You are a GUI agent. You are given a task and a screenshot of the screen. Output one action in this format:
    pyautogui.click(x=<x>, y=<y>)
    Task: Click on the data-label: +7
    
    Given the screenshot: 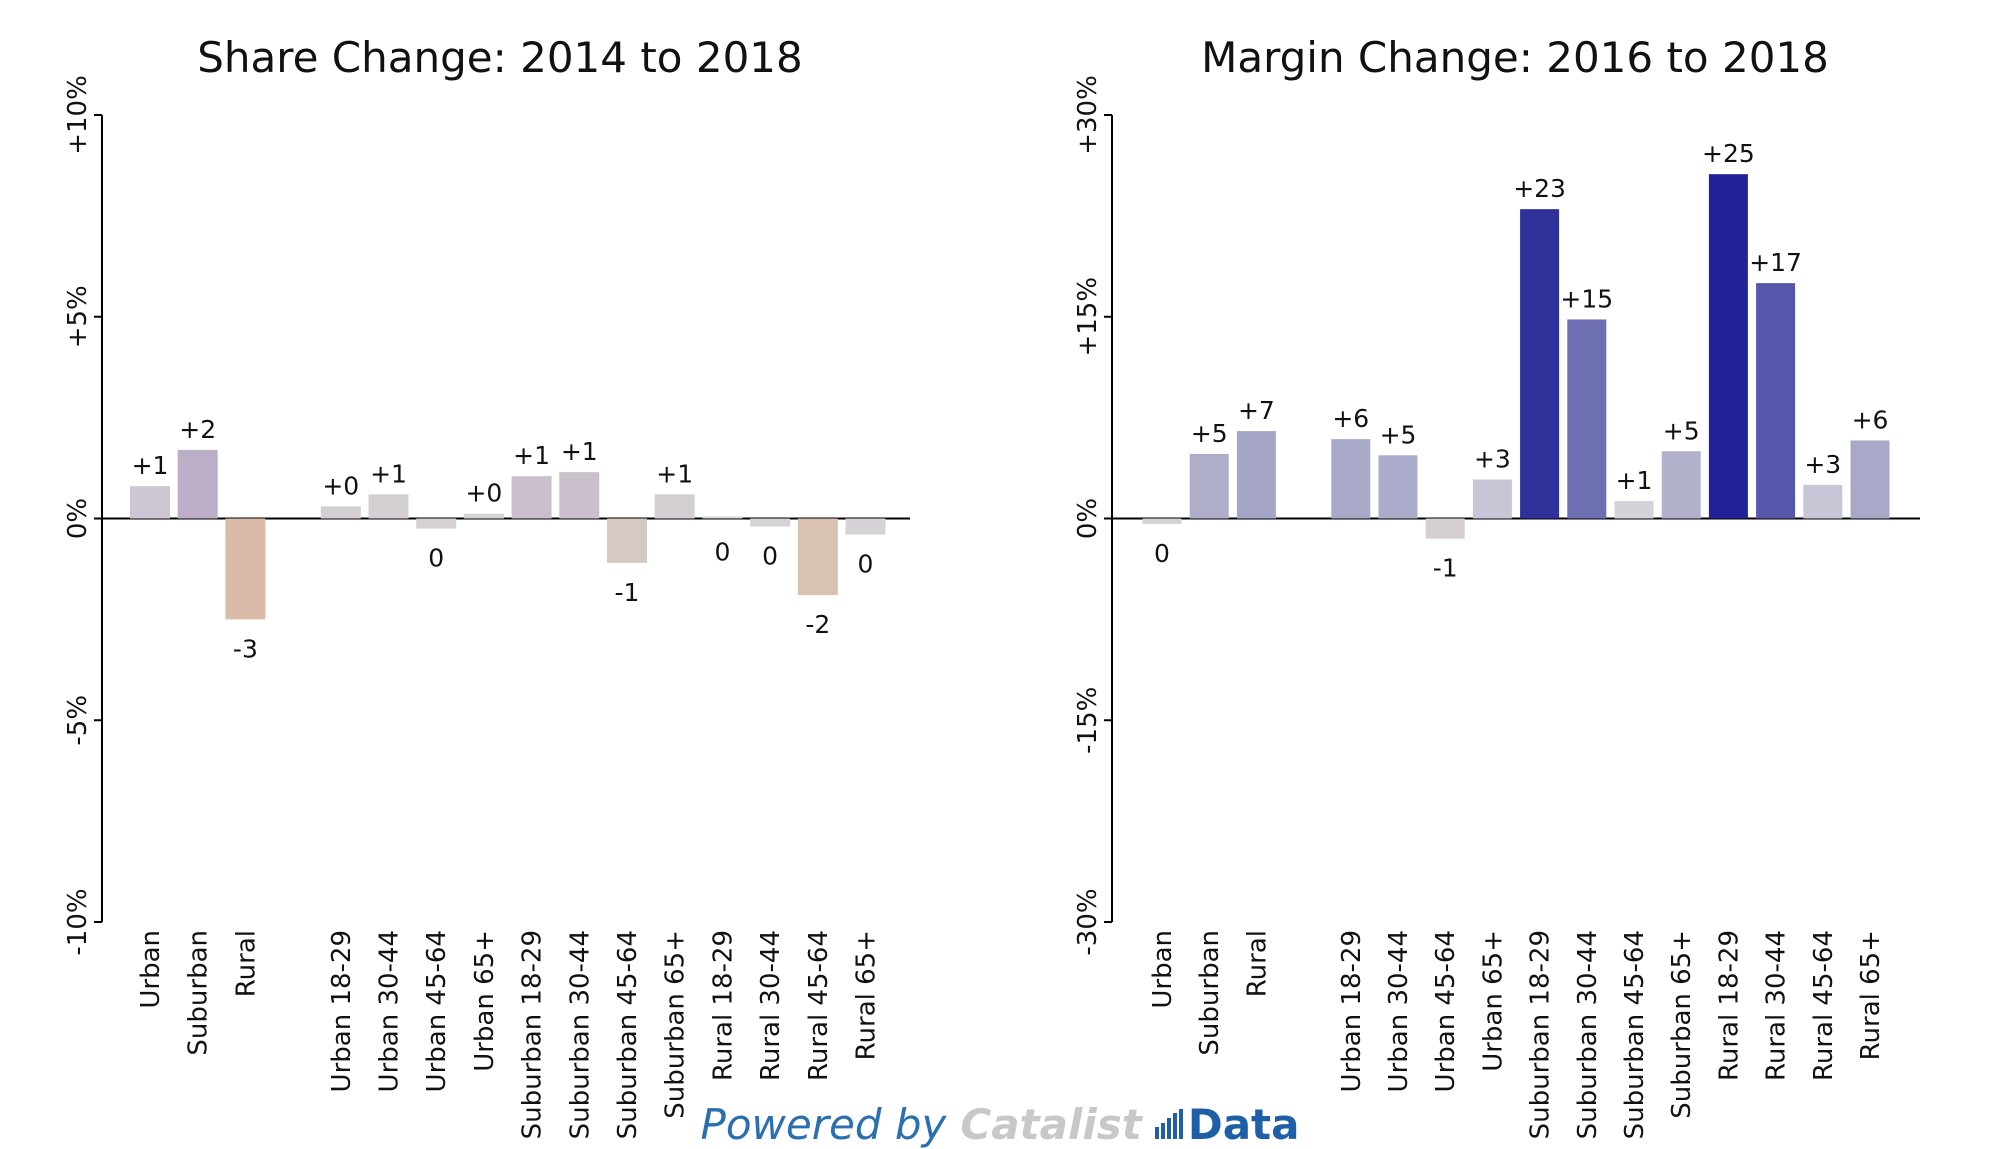 What is the action you would take?
    pyautogui.click(x=1256, y=410)
    